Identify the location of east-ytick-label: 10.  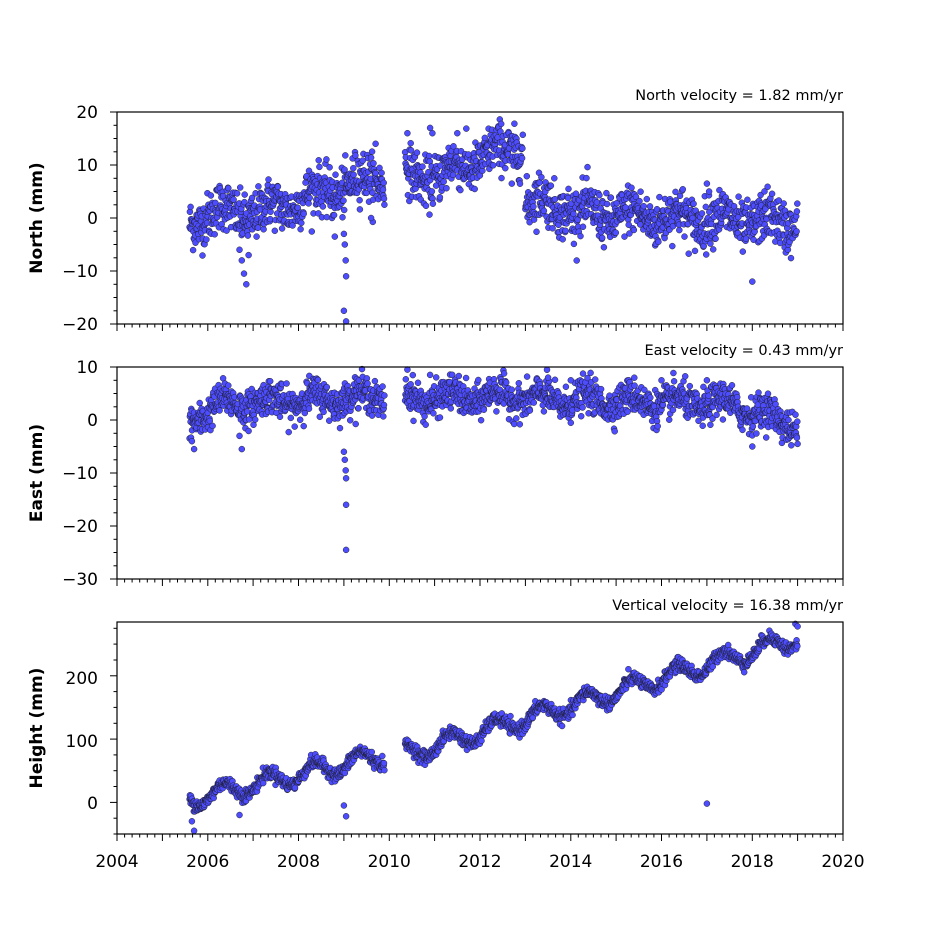
(87, 368).